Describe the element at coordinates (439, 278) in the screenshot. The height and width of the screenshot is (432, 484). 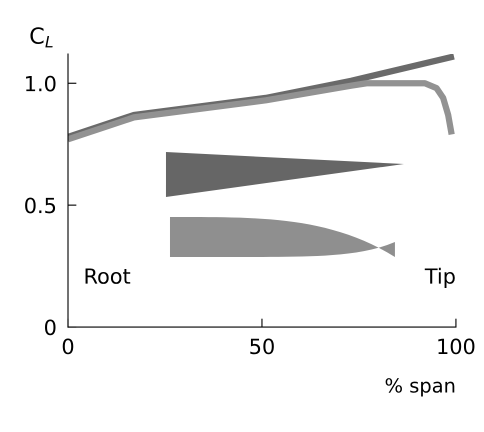
I see `annotation: Tip` at that location.